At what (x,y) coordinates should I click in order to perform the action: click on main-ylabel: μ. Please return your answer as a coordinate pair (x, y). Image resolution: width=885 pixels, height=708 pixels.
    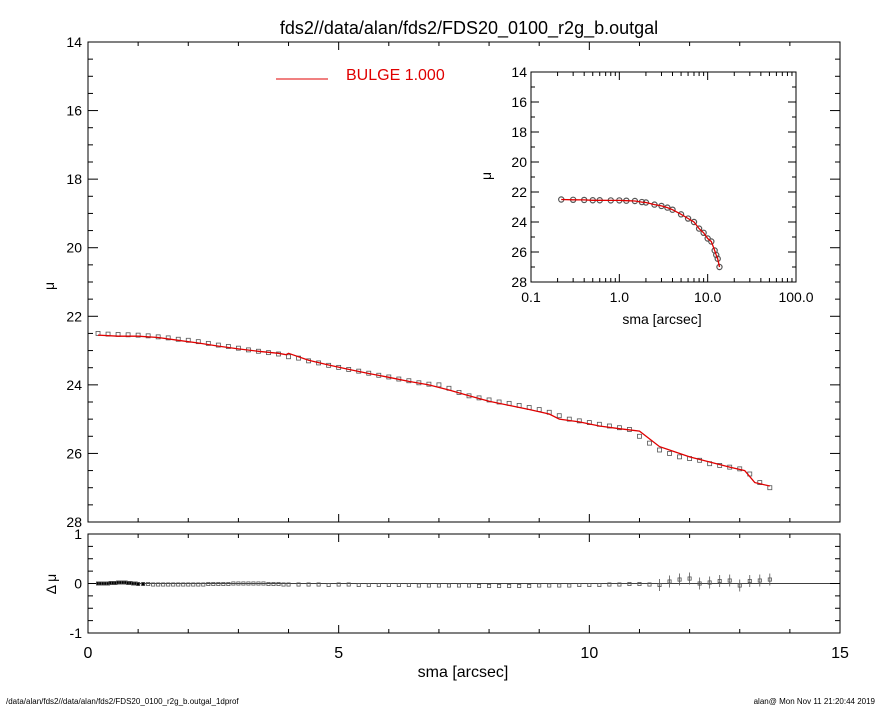
    Looking at the image, I should click on (49, 286).